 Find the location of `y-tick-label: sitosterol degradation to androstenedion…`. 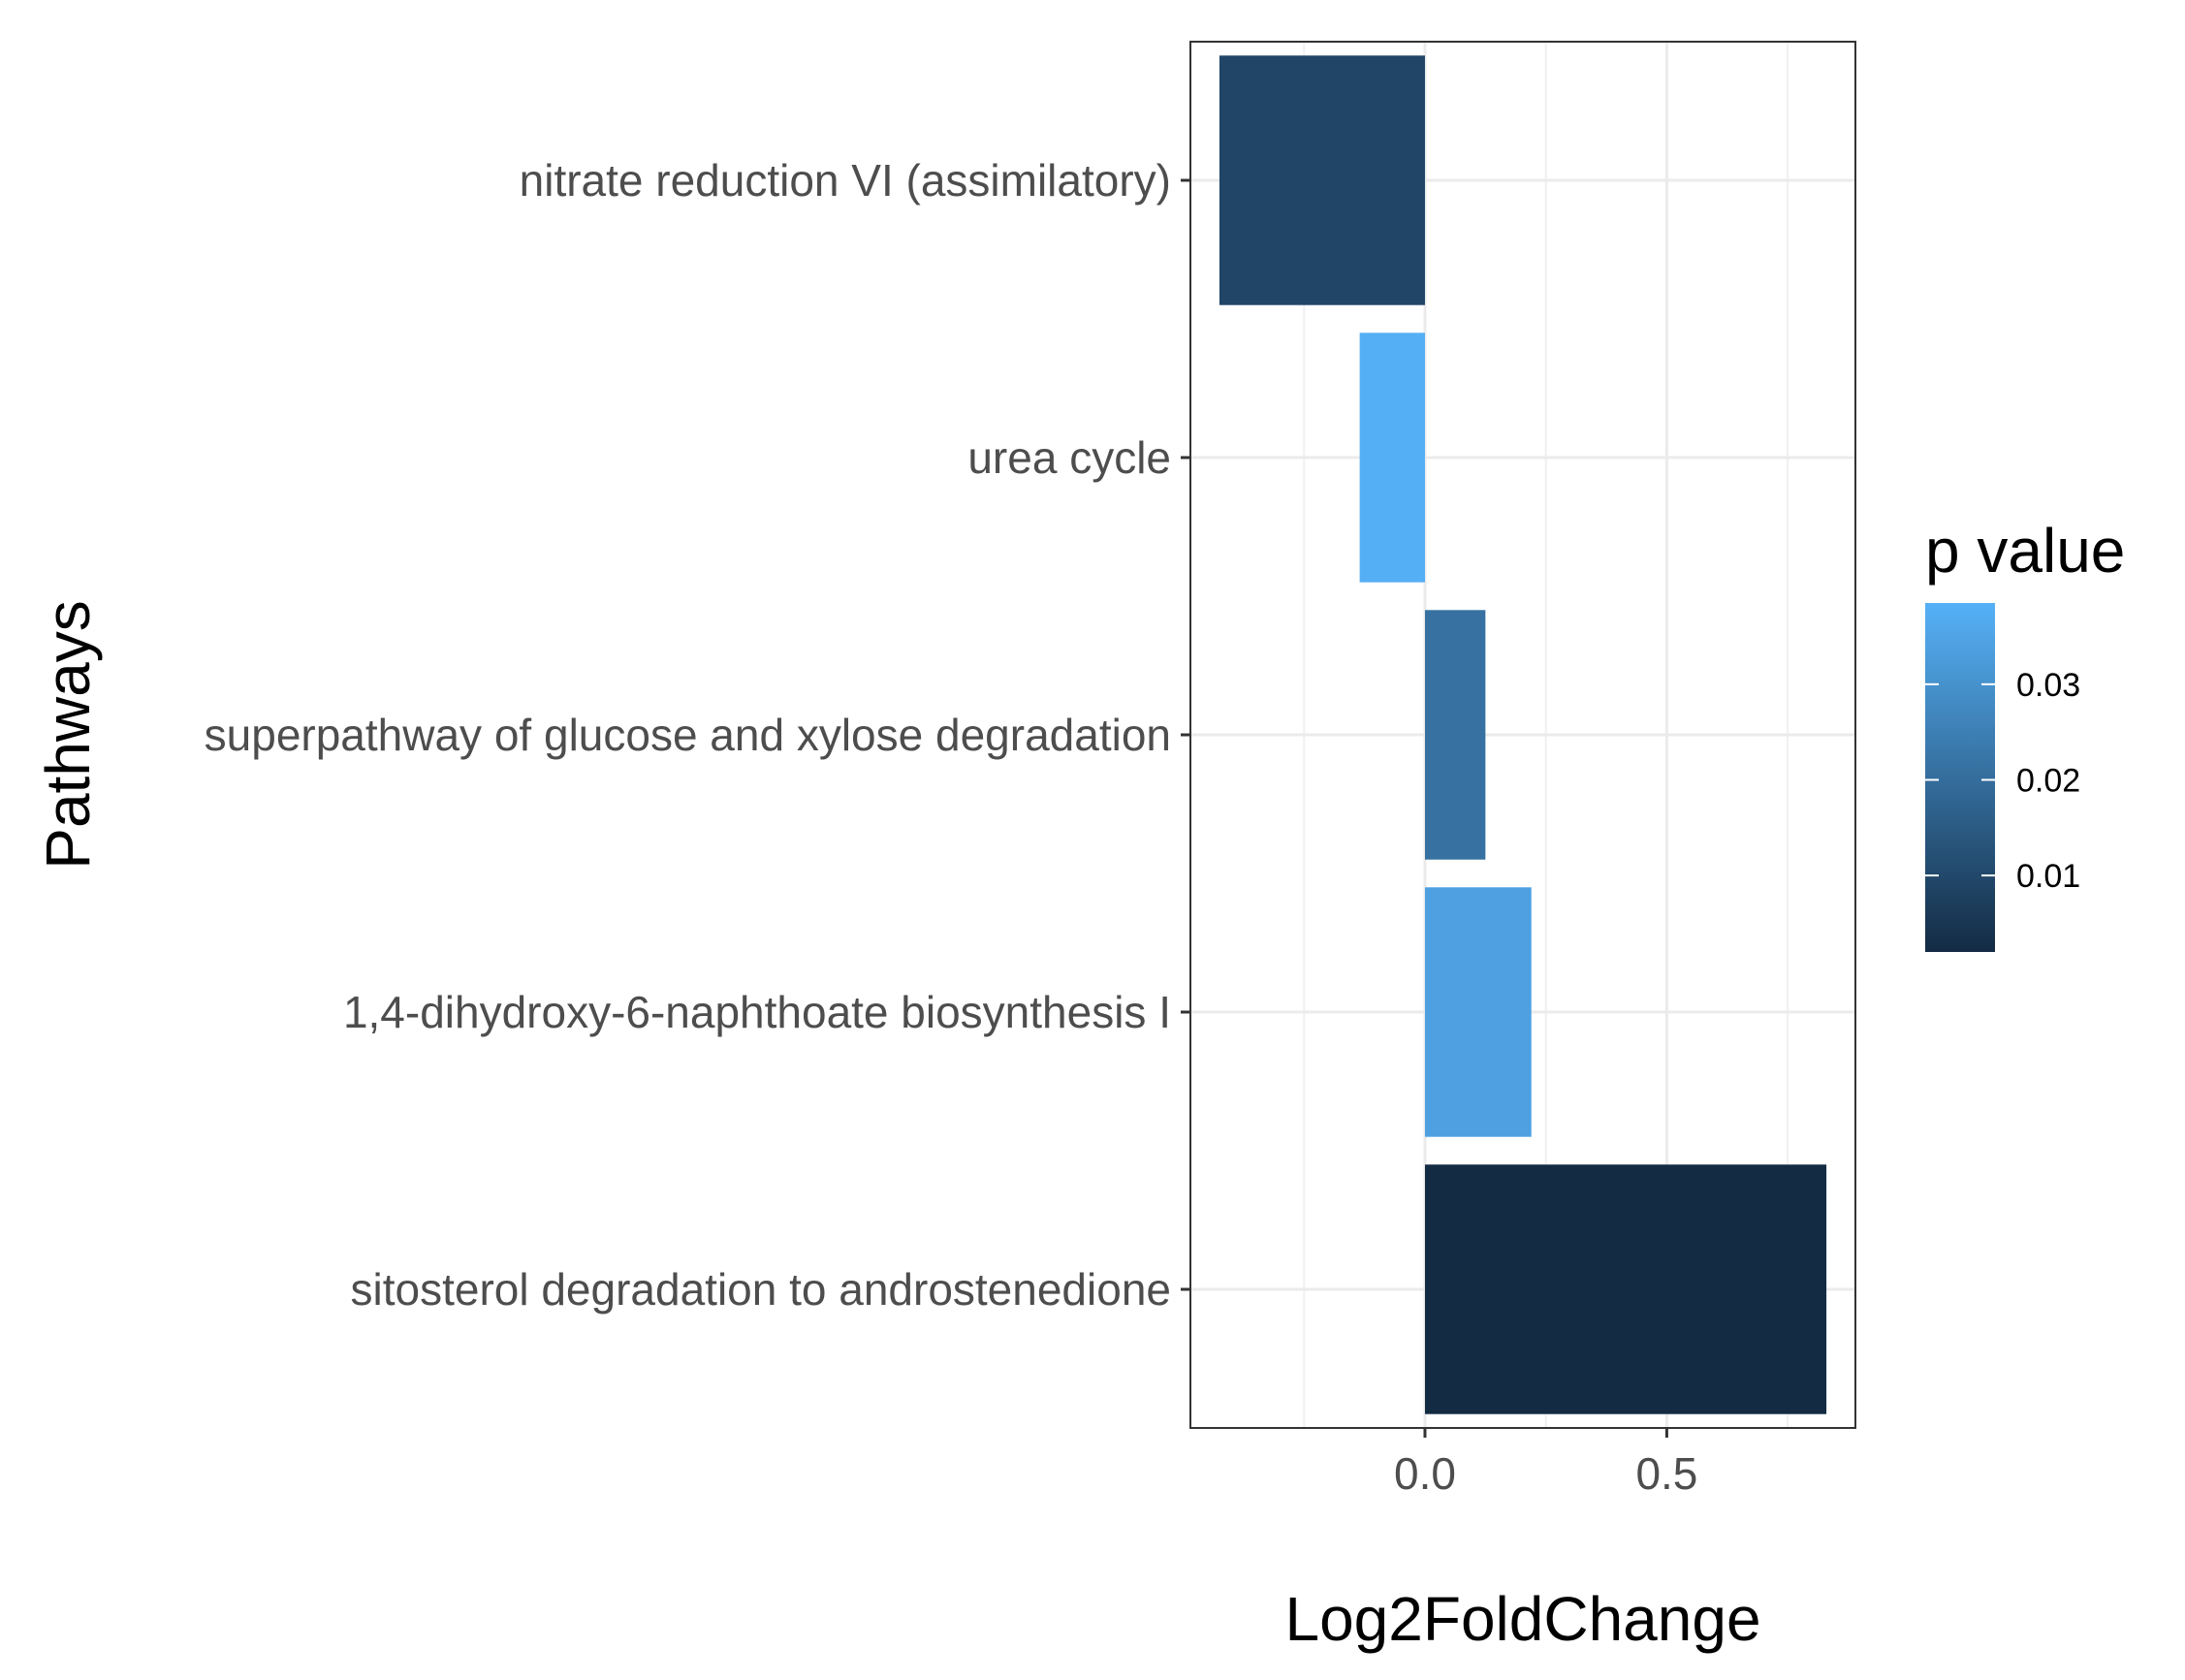

y-tick-label: sitosterol degradation to androstenedion… is located at coordinates (762, 1289).